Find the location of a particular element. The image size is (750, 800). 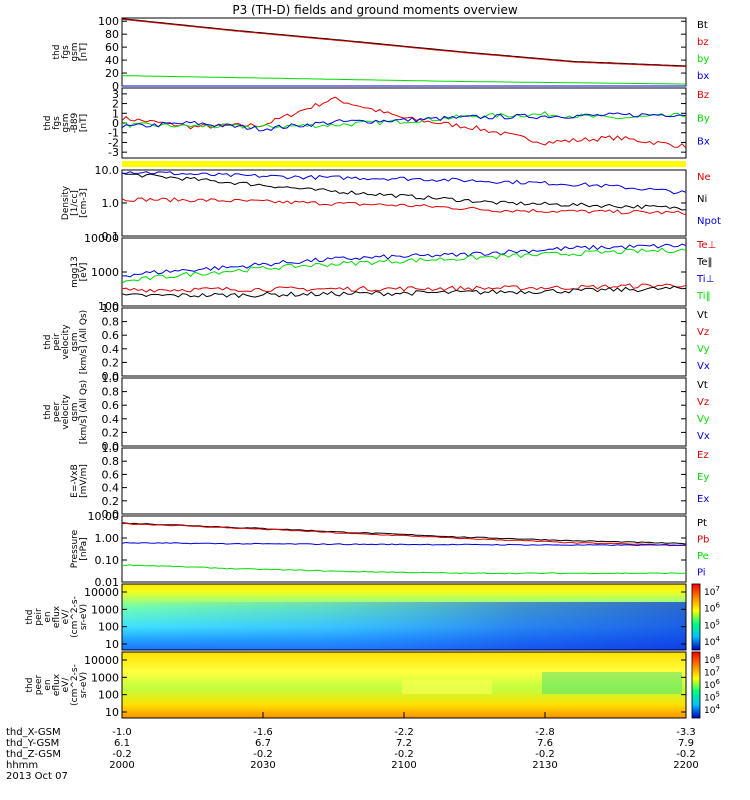

y-axis-label: mgg13 is located at coordinates (75, 272).